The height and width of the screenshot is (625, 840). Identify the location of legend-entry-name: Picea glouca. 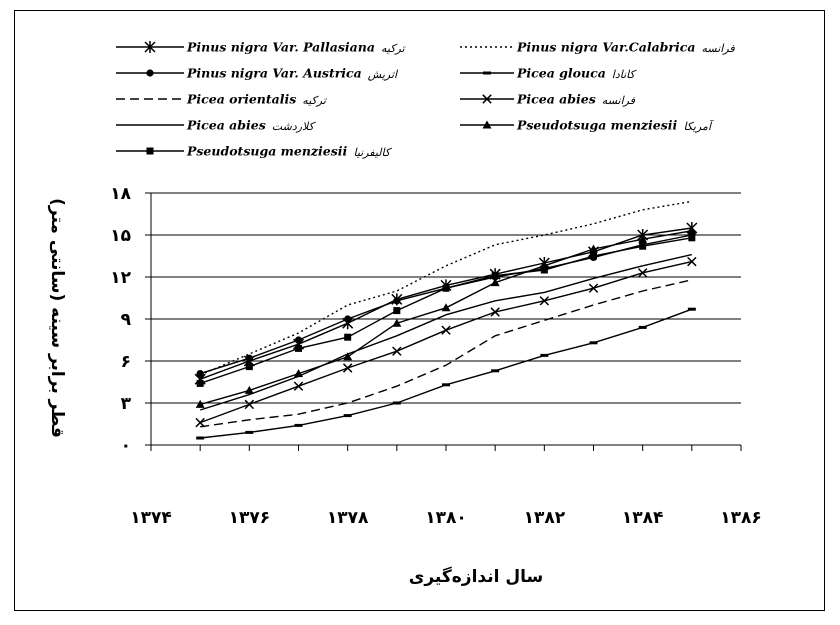
(561, 73).